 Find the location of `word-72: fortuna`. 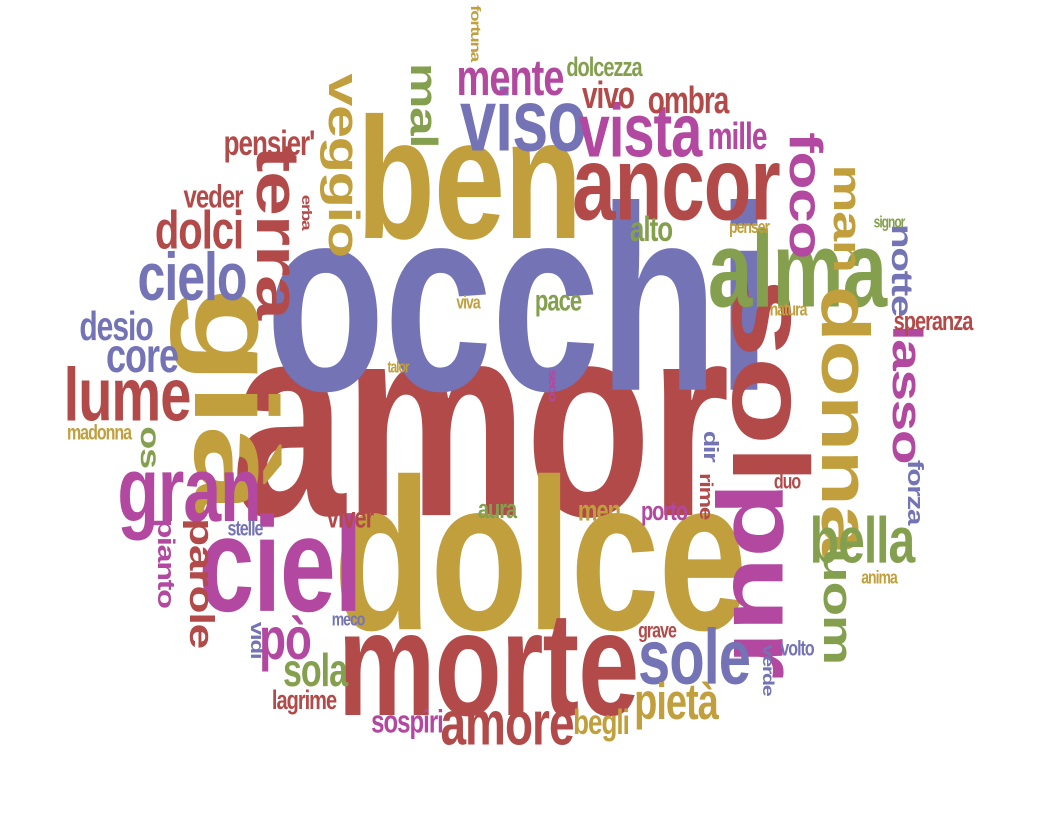

word-72: fortuna is located at coordinates (476, 33).